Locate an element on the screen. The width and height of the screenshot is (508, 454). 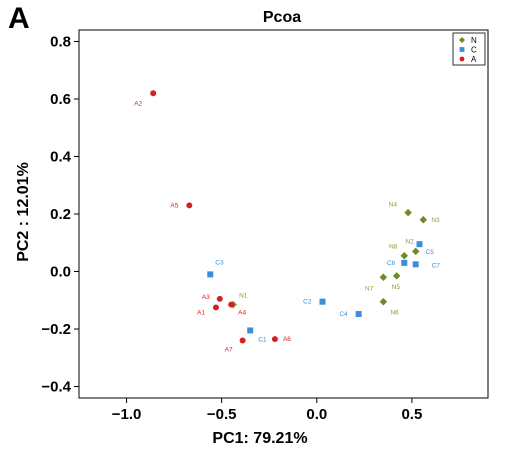
point-label-a4: A4 is located at coordinates (242, 313).